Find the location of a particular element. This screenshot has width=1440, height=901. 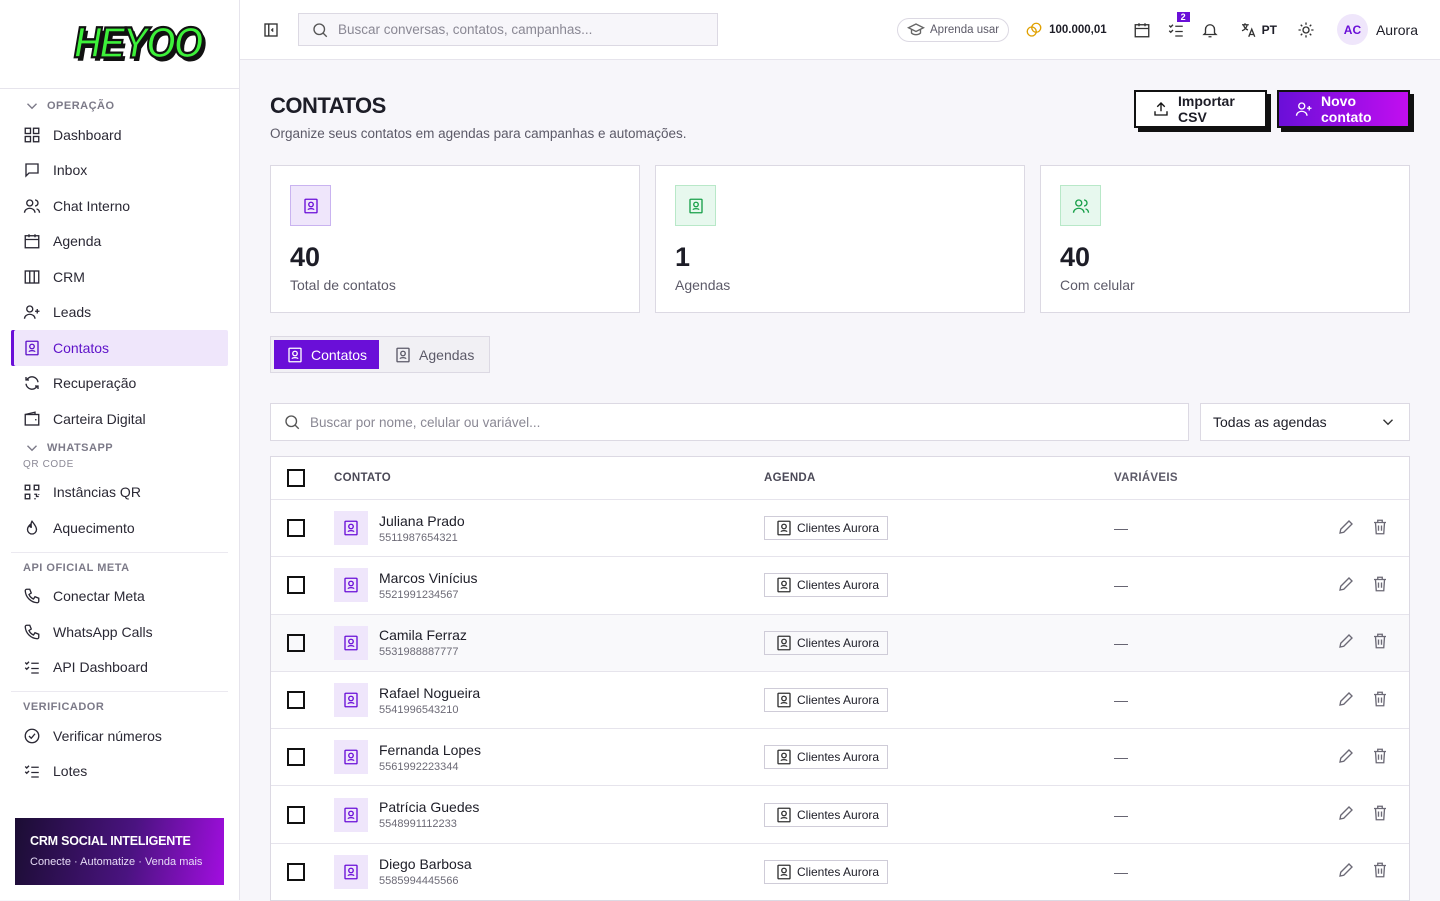

column-header: VARIÁVEIS is located at coordinates (1146, 478).